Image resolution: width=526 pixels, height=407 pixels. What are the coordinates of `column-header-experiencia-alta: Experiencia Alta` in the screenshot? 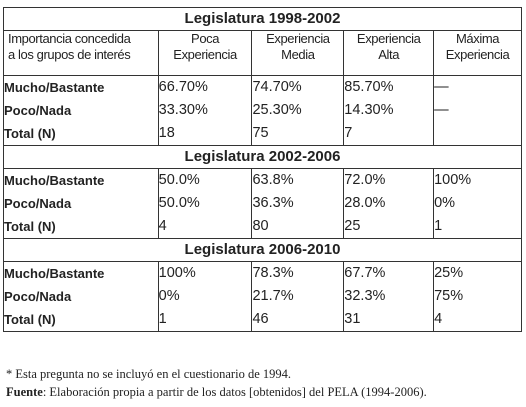 It's located at (389, 53).